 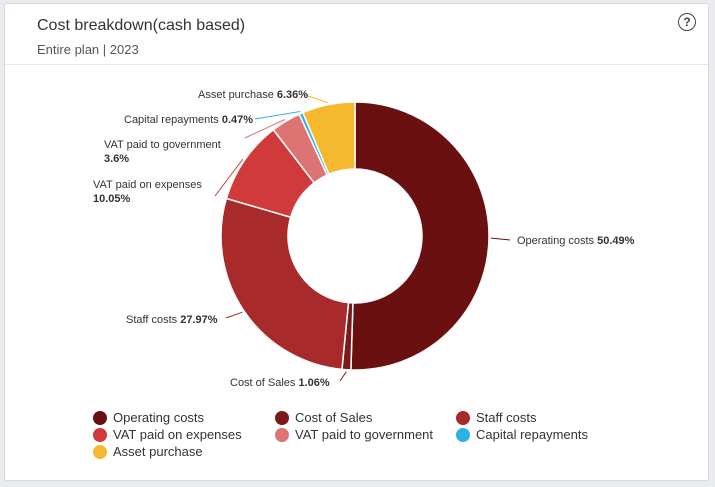 What do you see at coordinates (364, 434) in the screenshot?
I see `legend-label: VAT paid to government` at bounding box center [364, 434].